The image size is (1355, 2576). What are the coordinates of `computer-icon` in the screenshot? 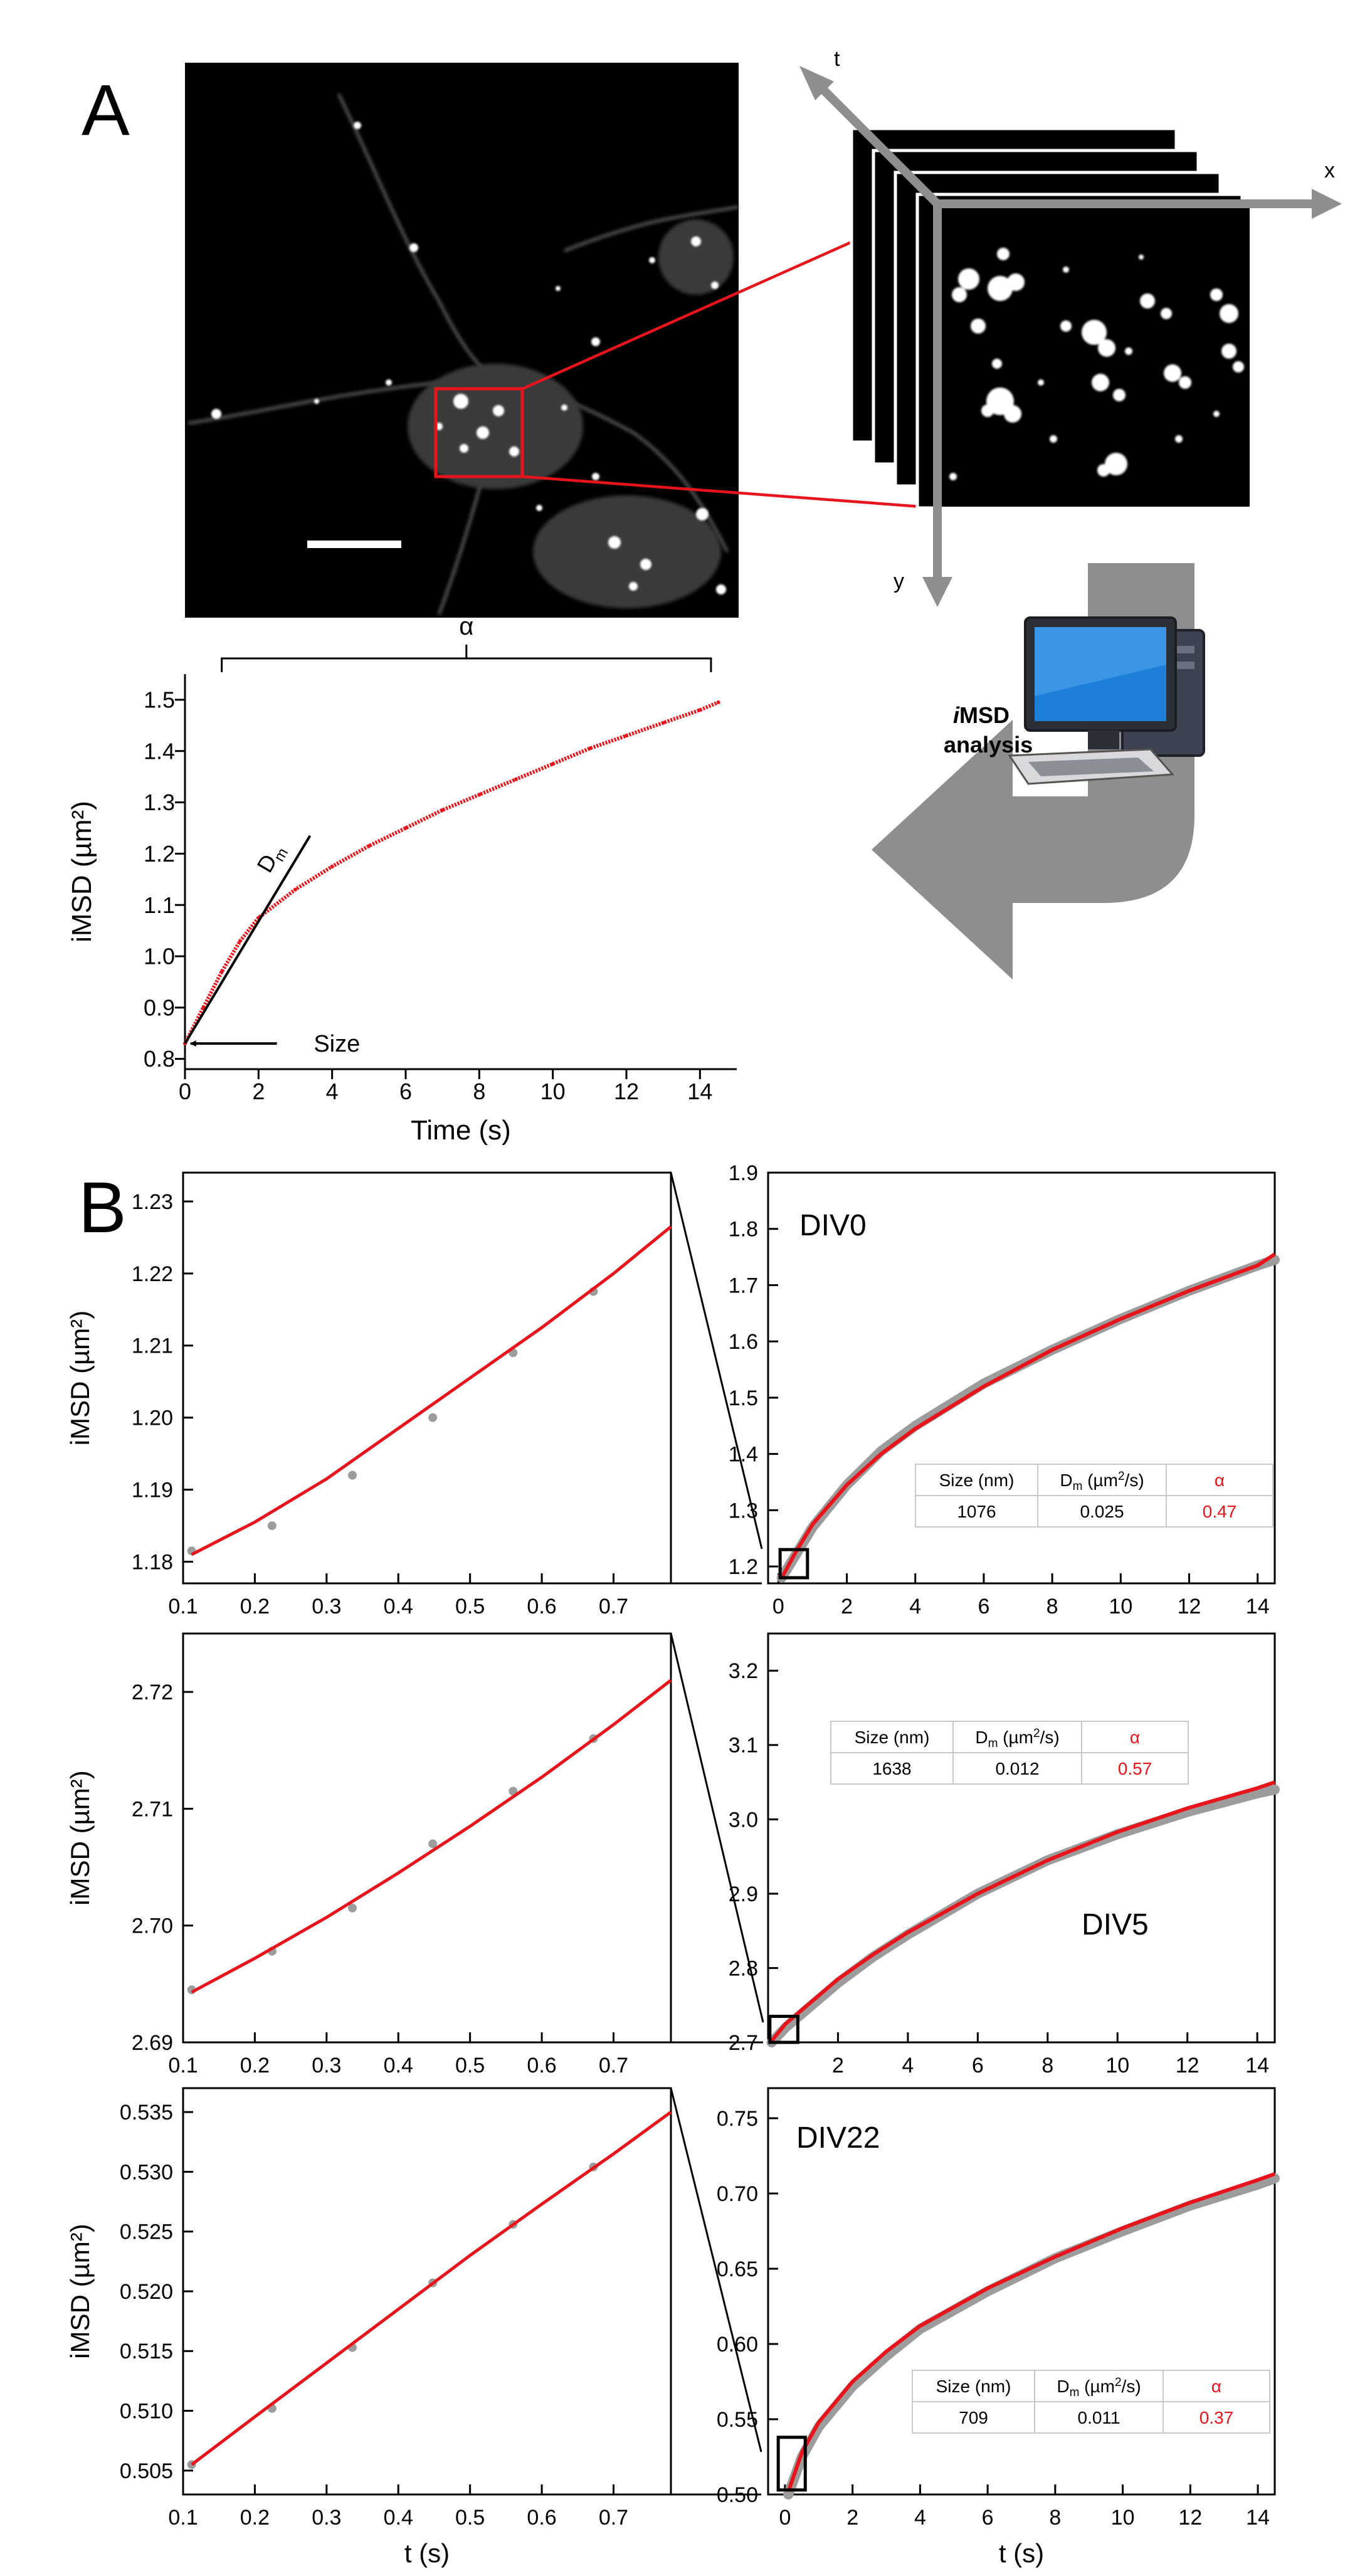 It's located at (1106, 700).